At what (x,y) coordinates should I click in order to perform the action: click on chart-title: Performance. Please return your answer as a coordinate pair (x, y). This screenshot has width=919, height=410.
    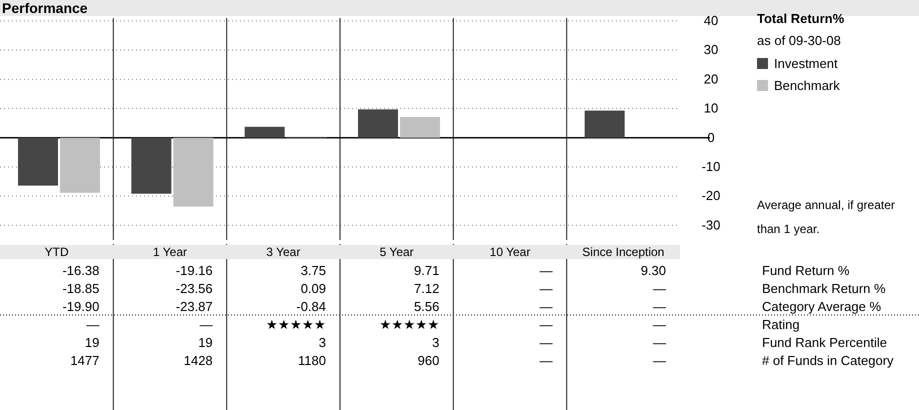
    Looking at the image, I should click on (45, 8).